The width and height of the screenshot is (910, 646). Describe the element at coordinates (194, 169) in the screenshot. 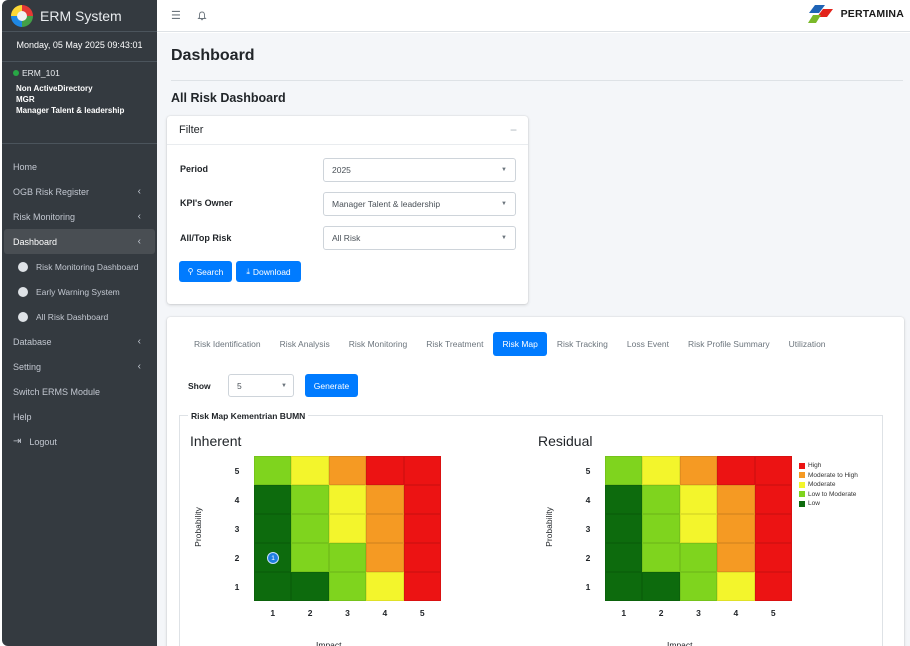

I see `period-label: Period` at that location.